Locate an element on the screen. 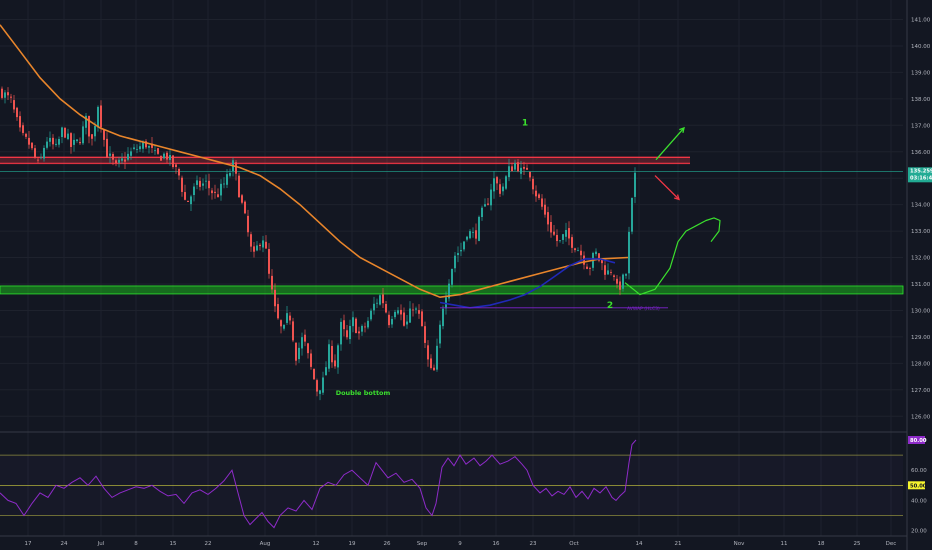 This screenshot has width=932, height=550. rsi-last-tag is located at coordinates (916, 440).